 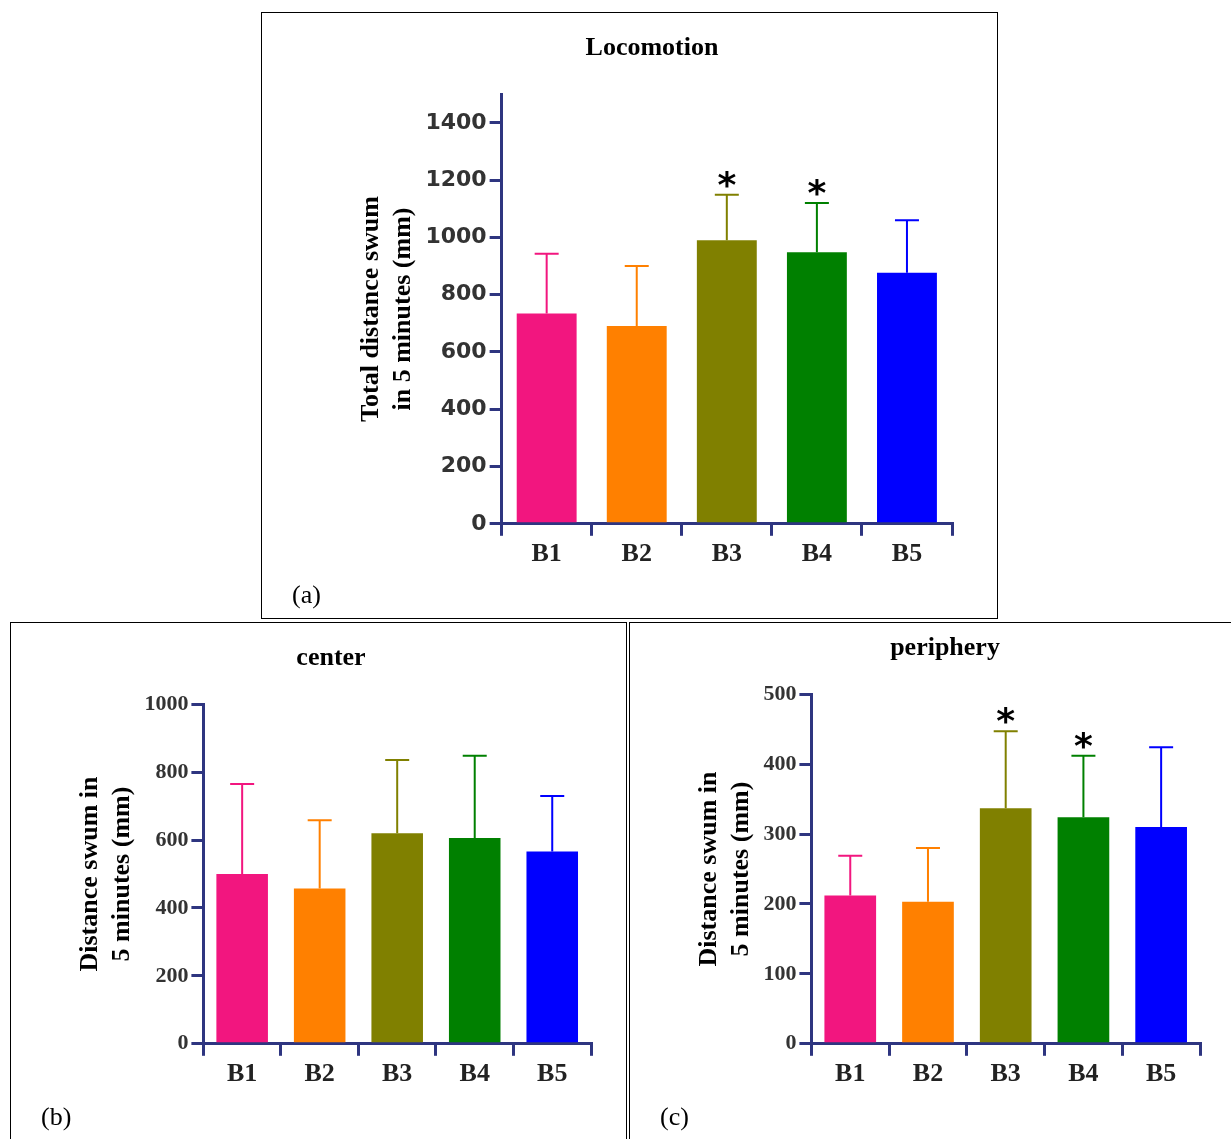 What do you see at coordinates (385, 308) in the screenshot?
I see `y-axis-title: Total distance swum in 5 minutes (mm)` at bounding box center [385, 308].